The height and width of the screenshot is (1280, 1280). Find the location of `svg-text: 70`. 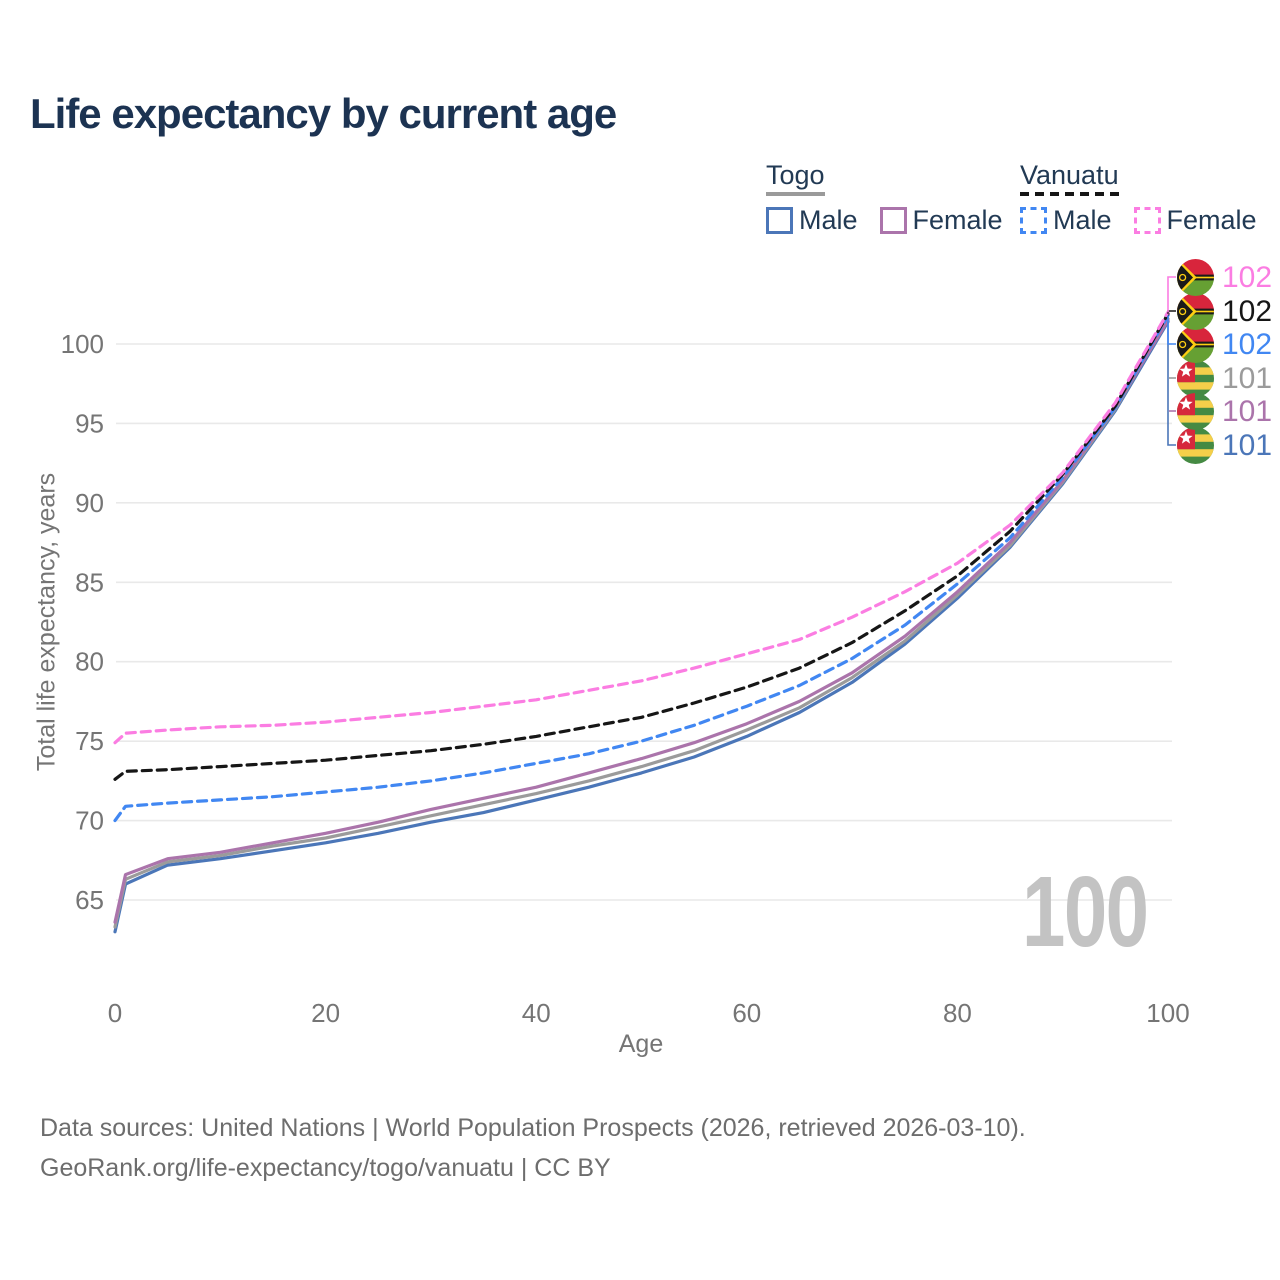

svg-text: 70 is located at coordinates (89, 821).